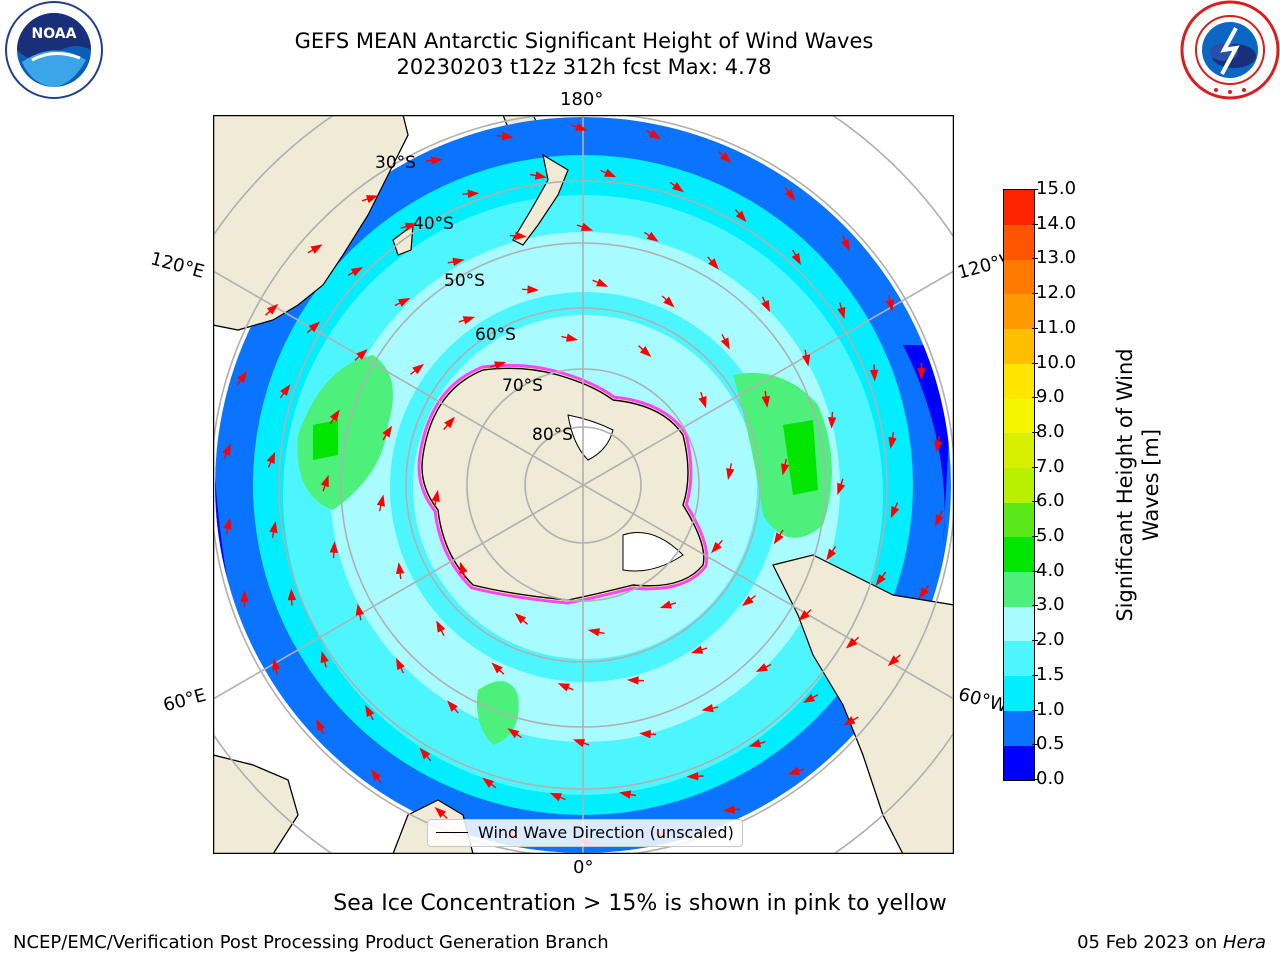 The height and width of the screenshot is (960, 1280). What do you see at coordinates (464, 281) in the screenshot?
I see `lat-label-50s: 50°S` at bounding box center [464, 281].